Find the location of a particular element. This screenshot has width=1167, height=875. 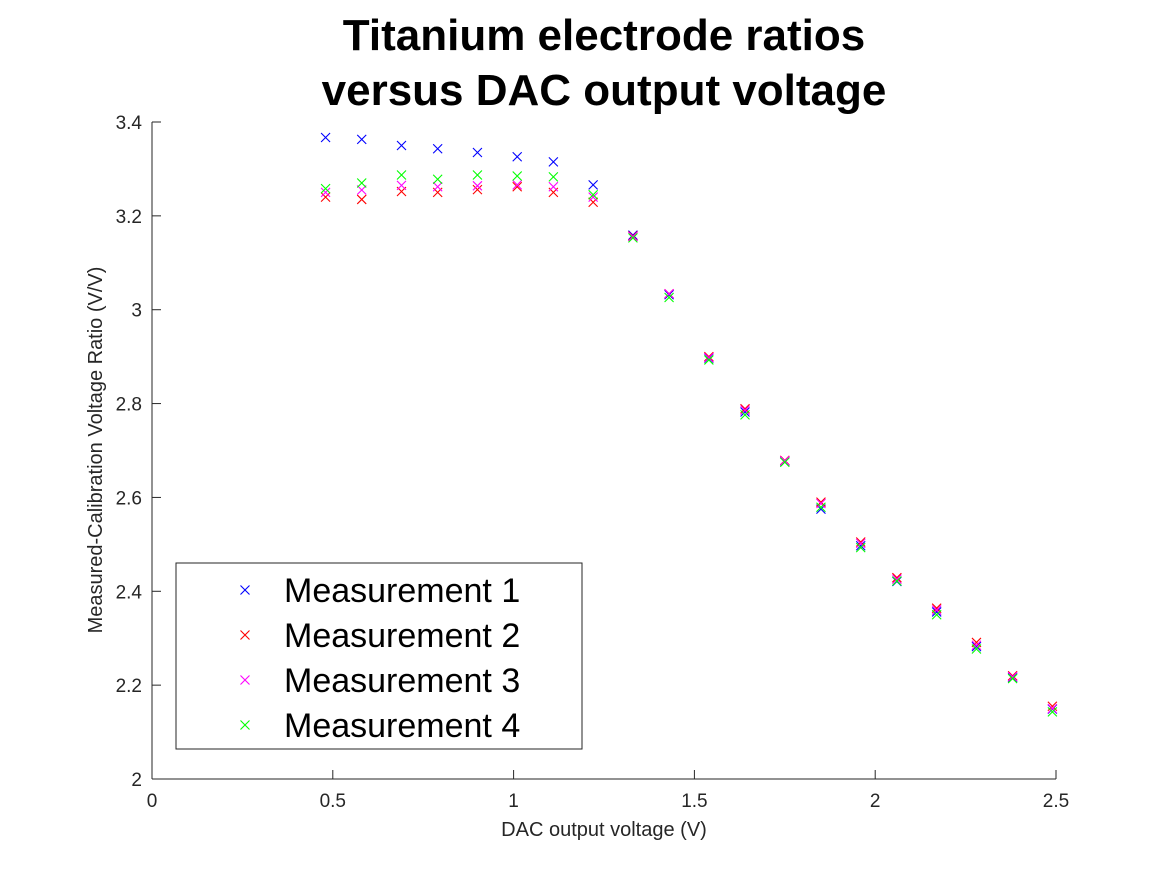

legend-label: Measurement 4 is located at coordinates (402, 726).